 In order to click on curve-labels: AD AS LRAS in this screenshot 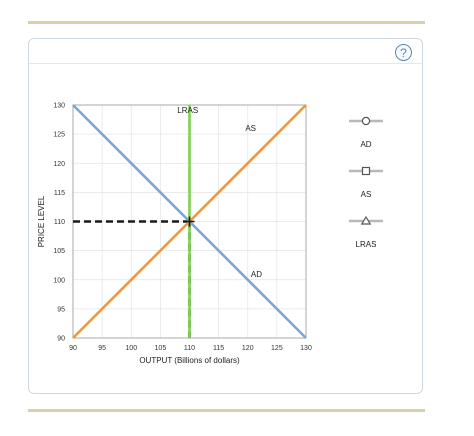, I will do `click(219, 192)`.